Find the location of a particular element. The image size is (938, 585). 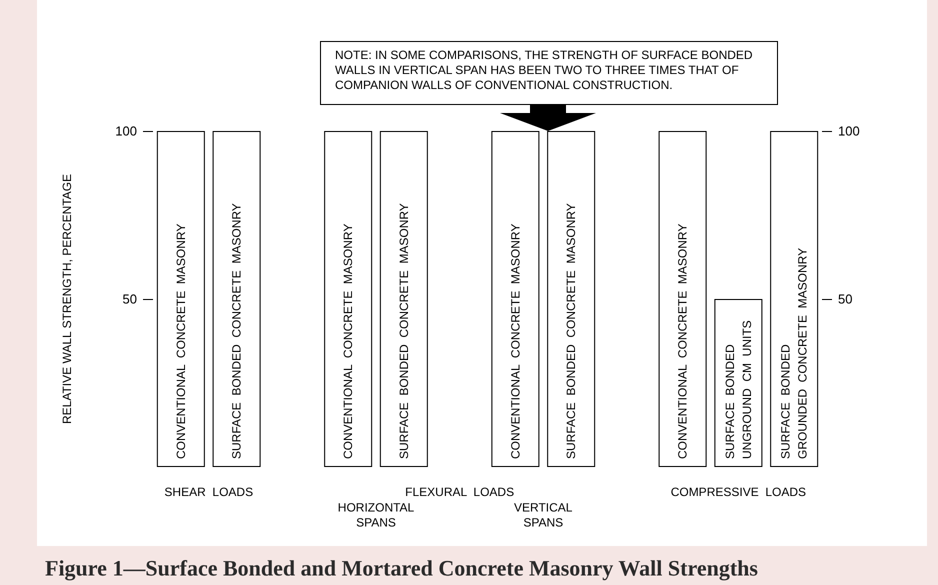

text: Figure 1—Surface Bonded and Mortared Concrete Masonry Wall Strengths is located at coordinates (401, 568).